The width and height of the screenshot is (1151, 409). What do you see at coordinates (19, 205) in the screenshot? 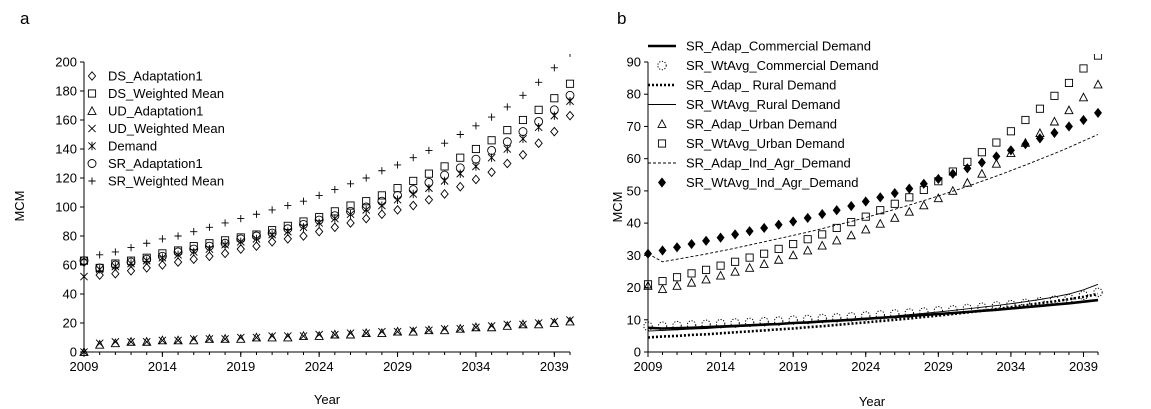
I see `panel-a-y-axis-title: MCM` at bounding box center [19, 205].